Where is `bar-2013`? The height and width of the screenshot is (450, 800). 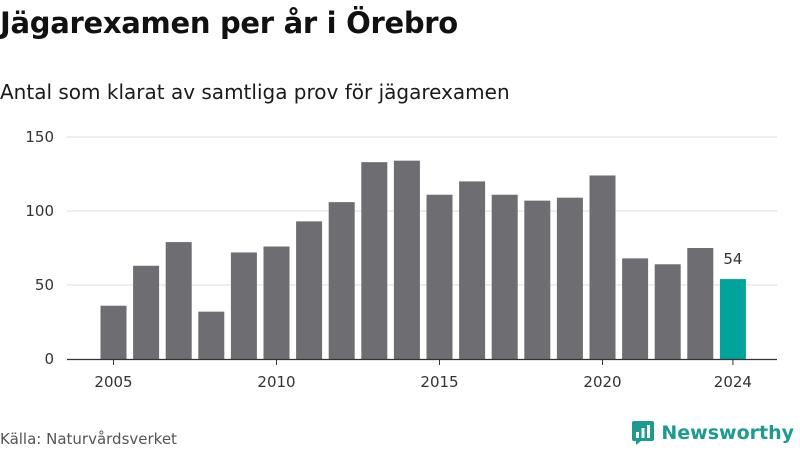
bar-2013 is located at coordinates (374, 260).